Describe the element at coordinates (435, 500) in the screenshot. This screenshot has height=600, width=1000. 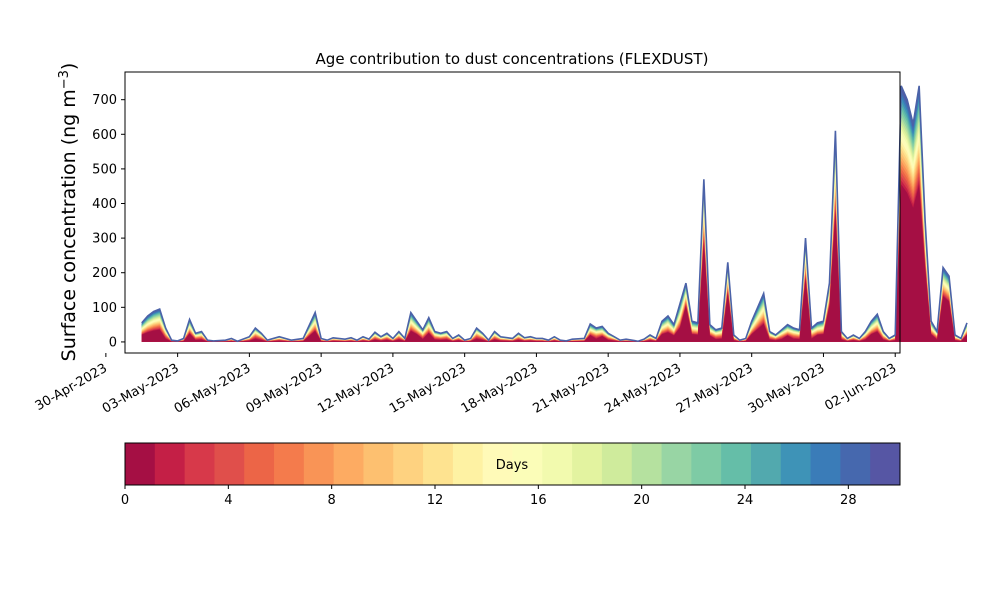
I see `colorbar-tick-label: 12` at that location.